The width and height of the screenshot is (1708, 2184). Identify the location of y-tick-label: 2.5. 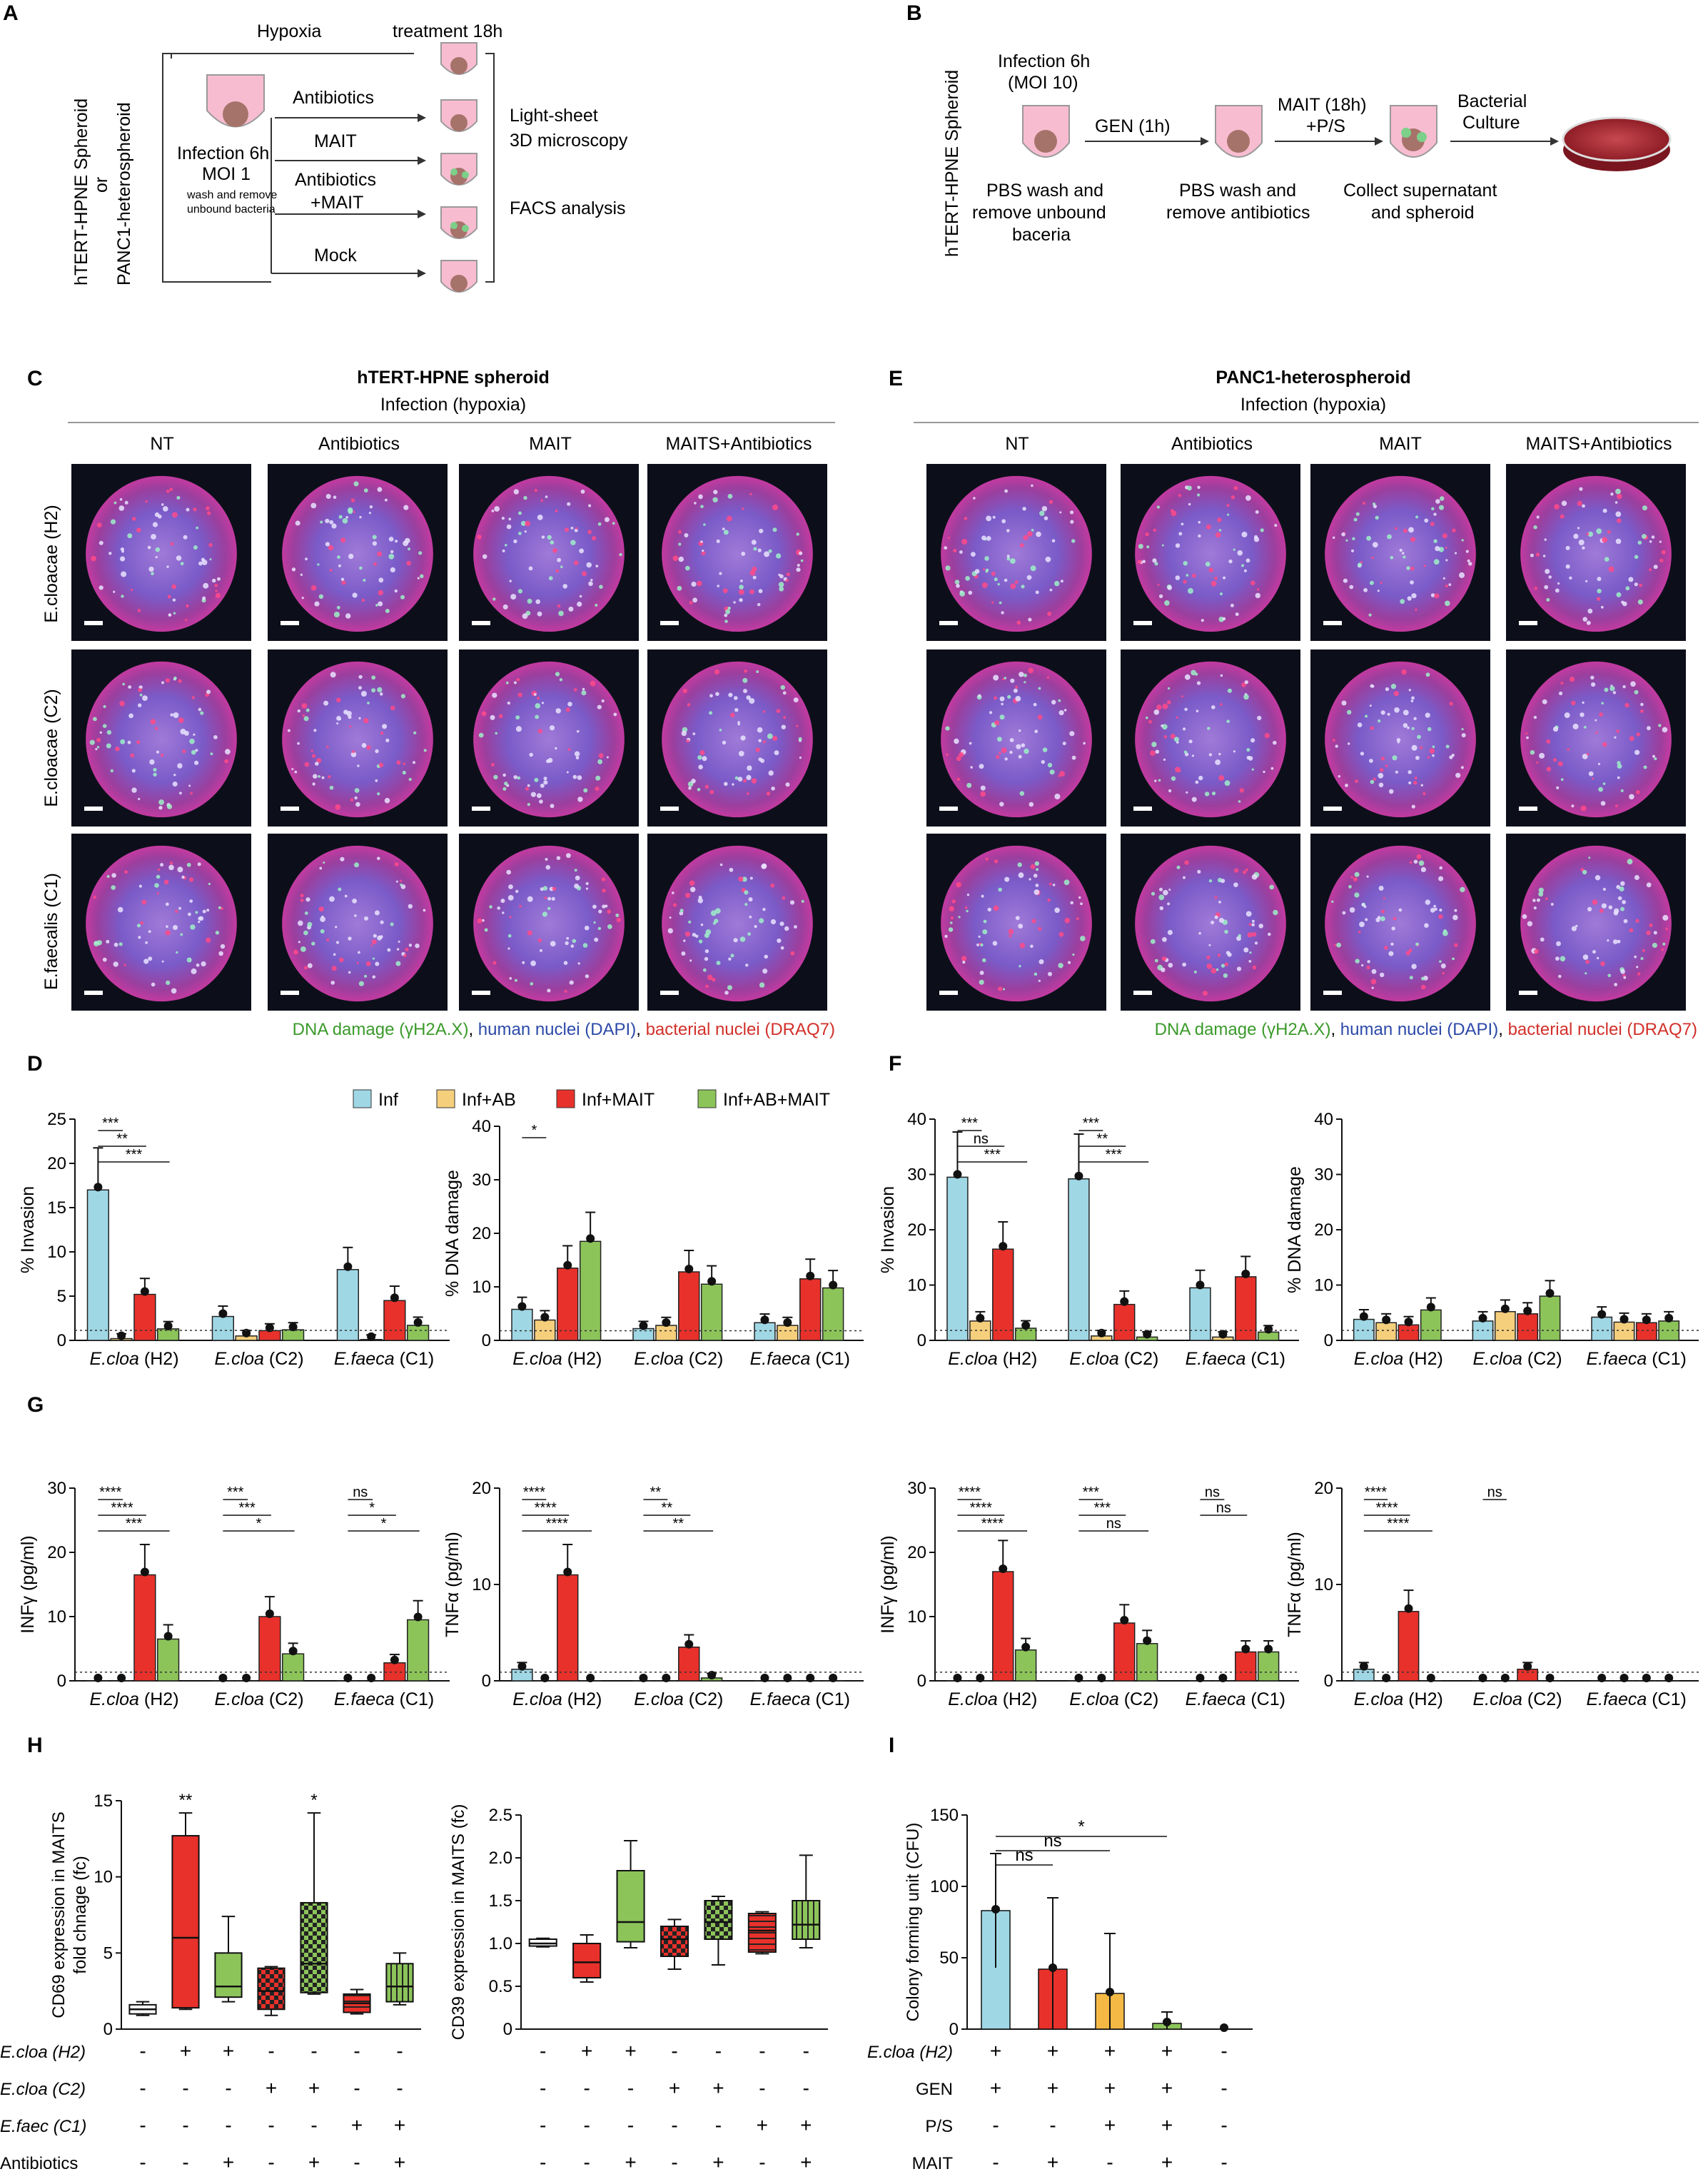
(501, 1815).